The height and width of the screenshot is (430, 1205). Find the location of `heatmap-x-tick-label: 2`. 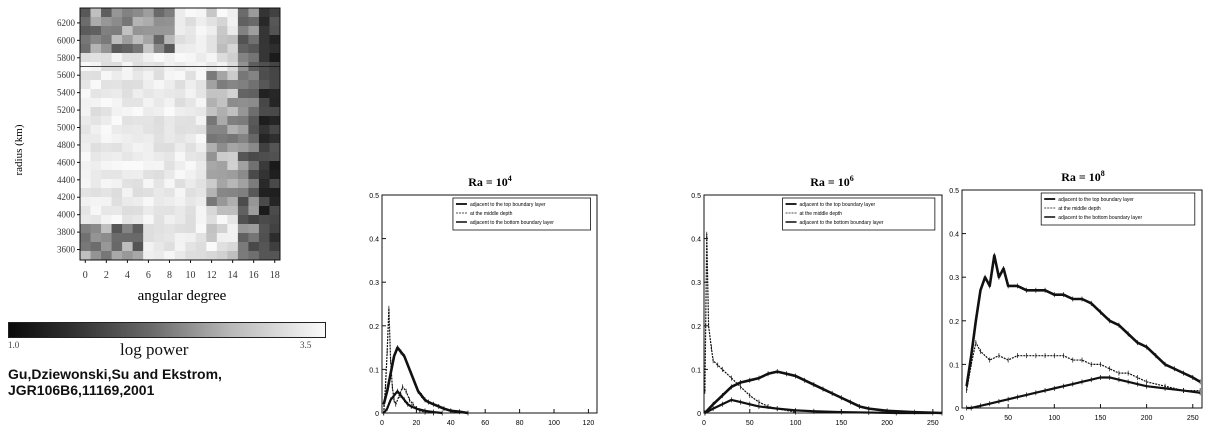

heatmap-x-tick-label: 2 is located at coordinates (106, 275).